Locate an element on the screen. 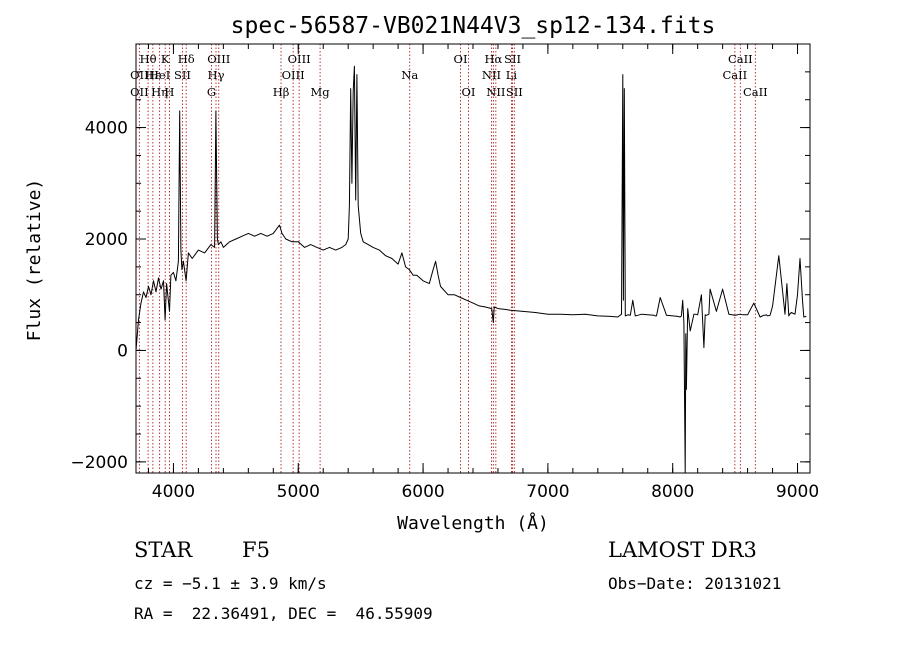 The height and width of the screenshot is (649, 900). x-axis-label: Wavelength (Å) is located at coordinates (473, 523).